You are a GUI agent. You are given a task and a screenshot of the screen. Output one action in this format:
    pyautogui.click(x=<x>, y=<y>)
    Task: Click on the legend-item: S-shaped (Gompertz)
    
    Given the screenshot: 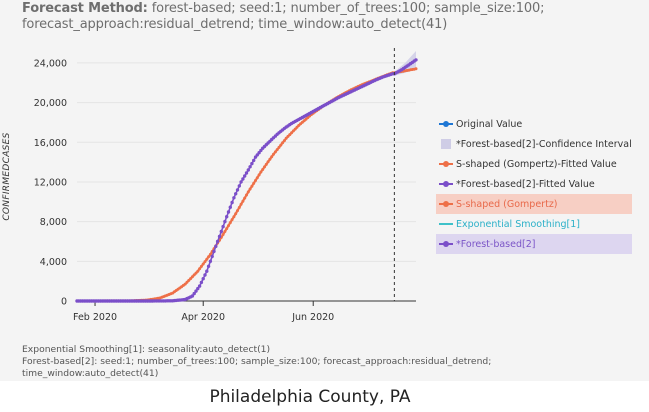 What is the action you would take?
    pyautogui.click(x=534, y=204)
    